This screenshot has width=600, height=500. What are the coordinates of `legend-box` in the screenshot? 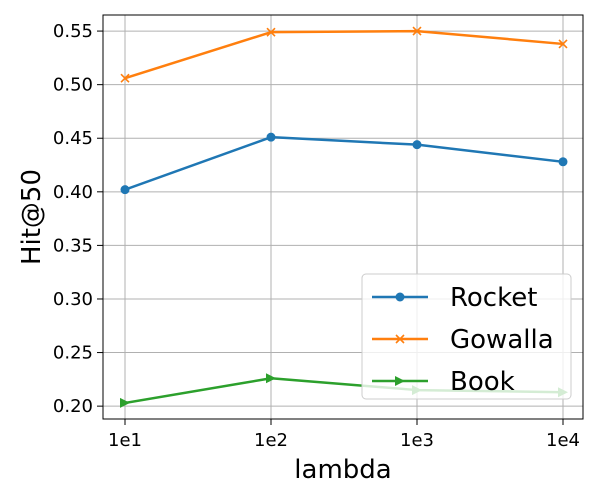 It's located at (466, 336).